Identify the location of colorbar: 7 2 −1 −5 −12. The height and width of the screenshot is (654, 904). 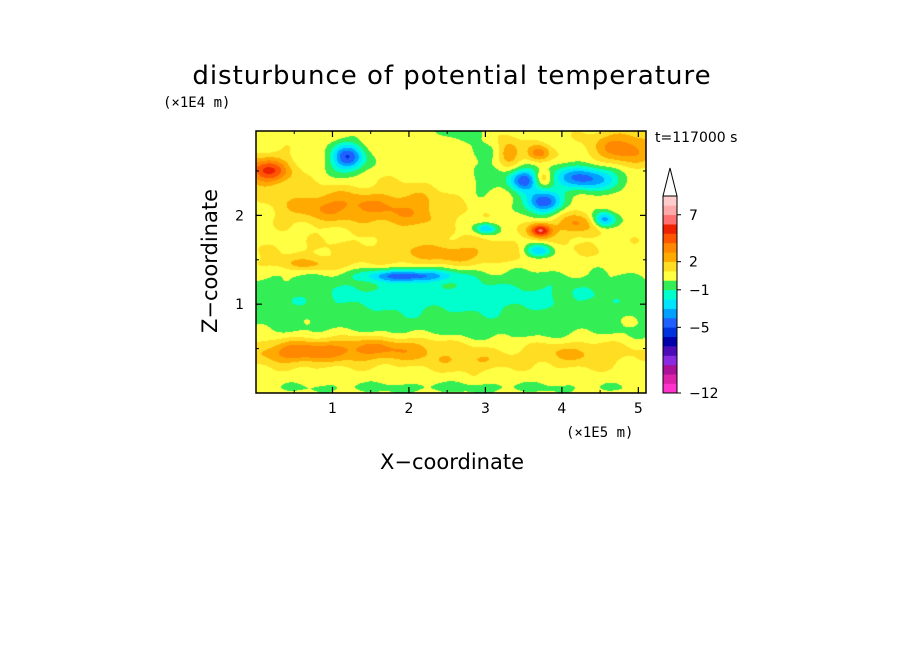
(690, 284).